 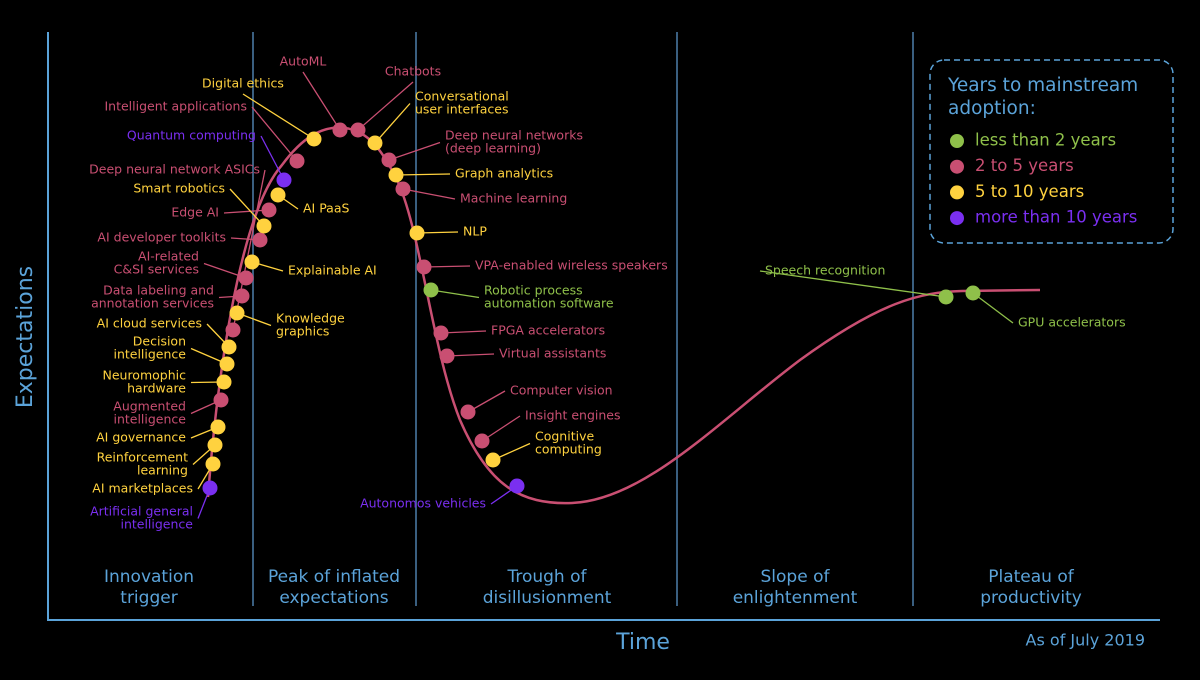 I want to click on y-axis-label: Expectations, so click(x=25, y=337).